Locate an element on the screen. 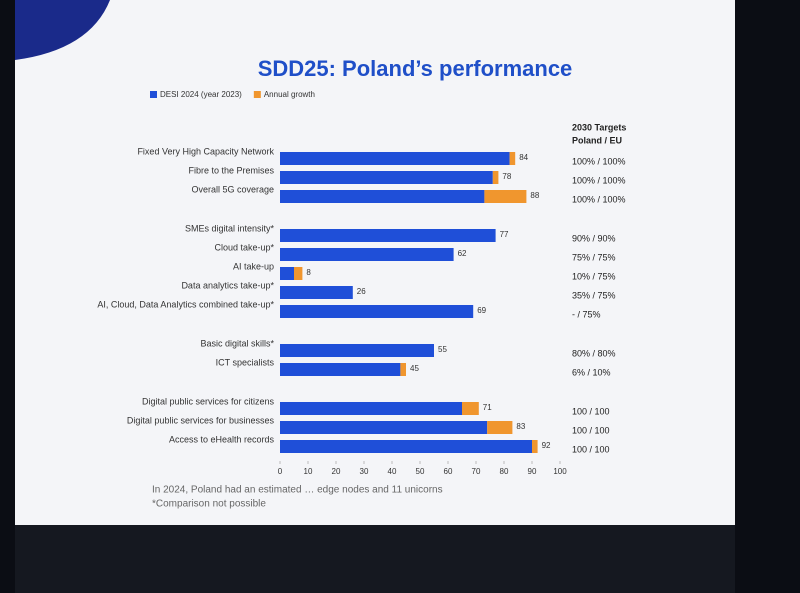 This screenshot has height=593, width=800. category-label: Access to eHealth records is located at coordinates (222, 439).